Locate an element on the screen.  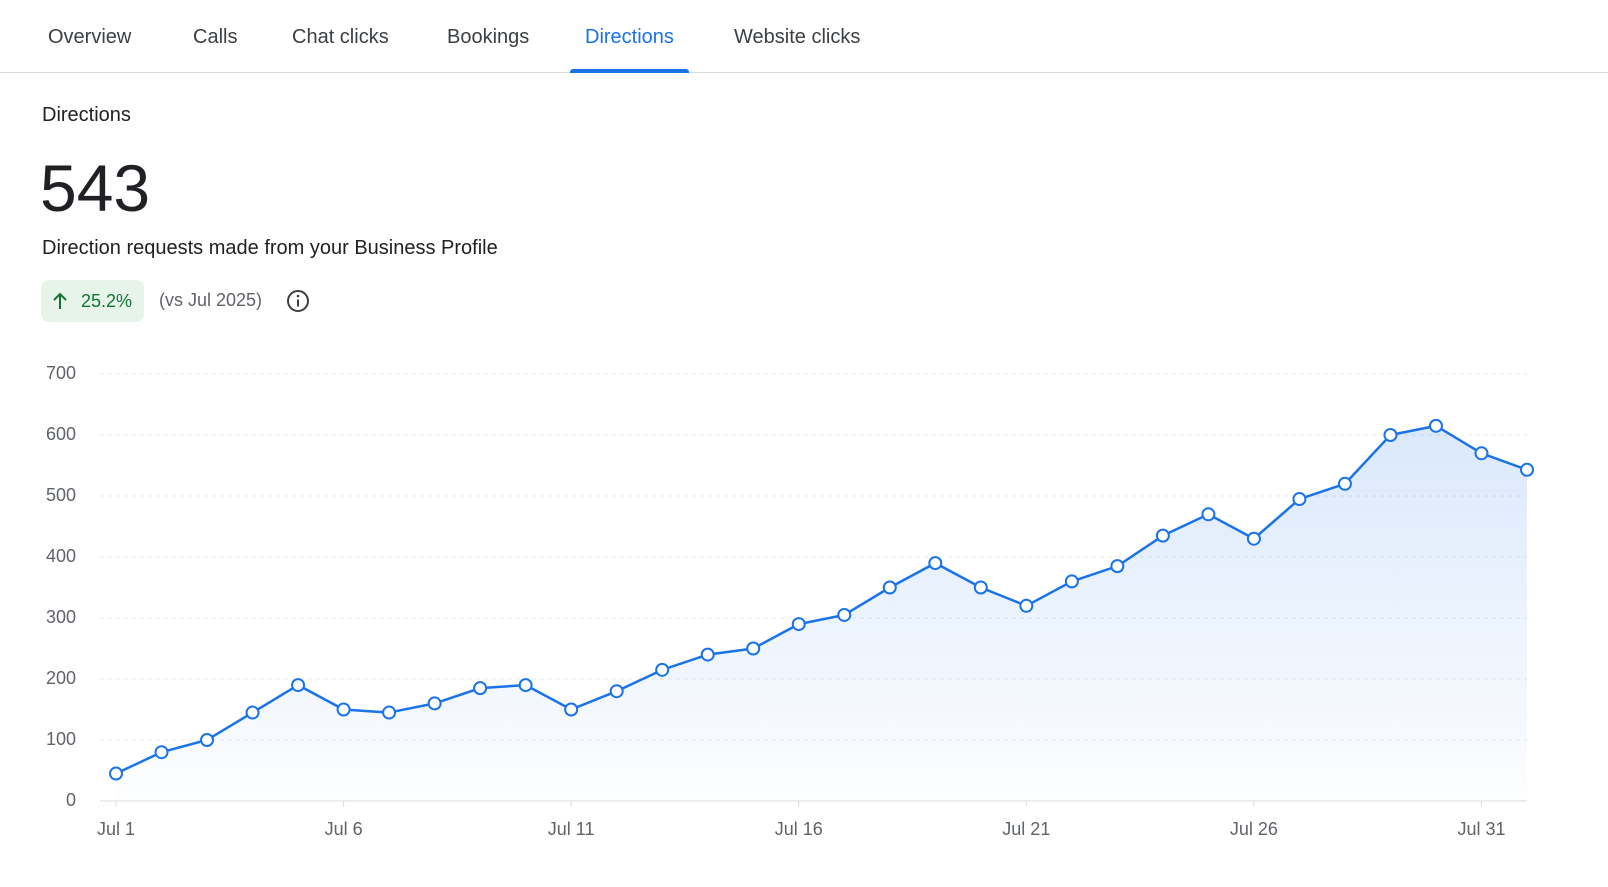
x-tick-label: Jul 1 is located at coordinates (116, 829).